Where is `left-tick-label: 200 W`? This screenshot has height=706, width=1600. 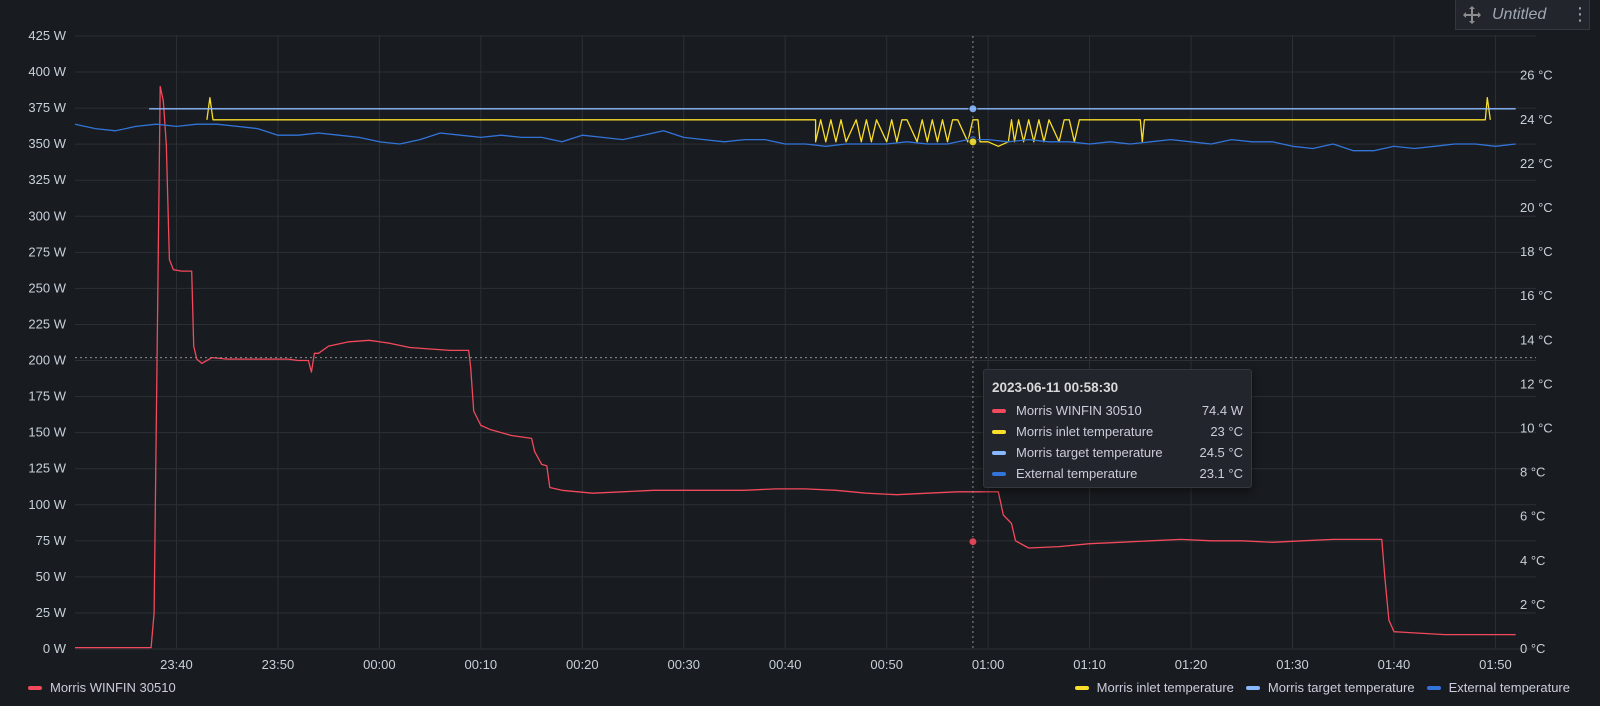 left-tick-label: 200 W is located at coordinates (47, 360).